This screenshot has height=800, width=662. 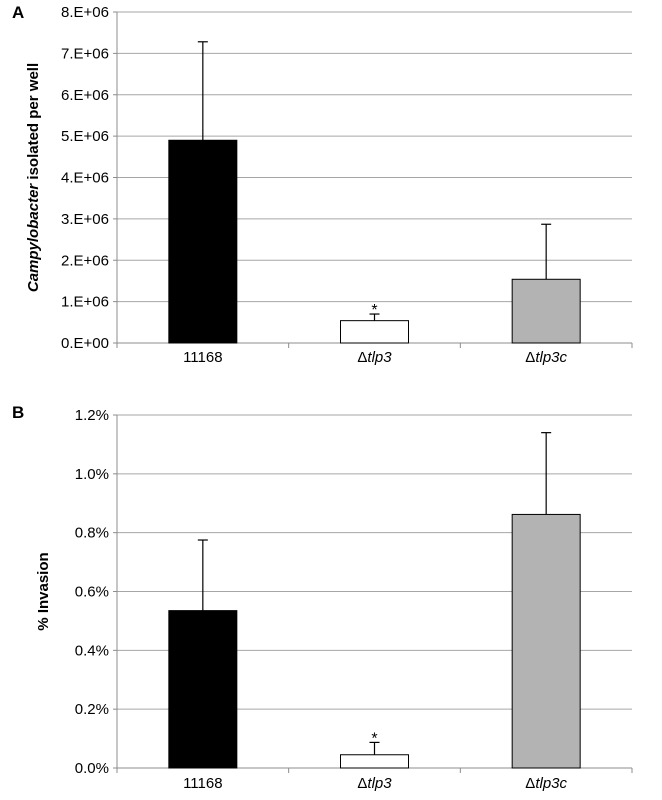 What do you see at coordinates (85, 343) in the screenshot?
I see `y-tick-label: 0.E+00` at bounding box center [85, 343].